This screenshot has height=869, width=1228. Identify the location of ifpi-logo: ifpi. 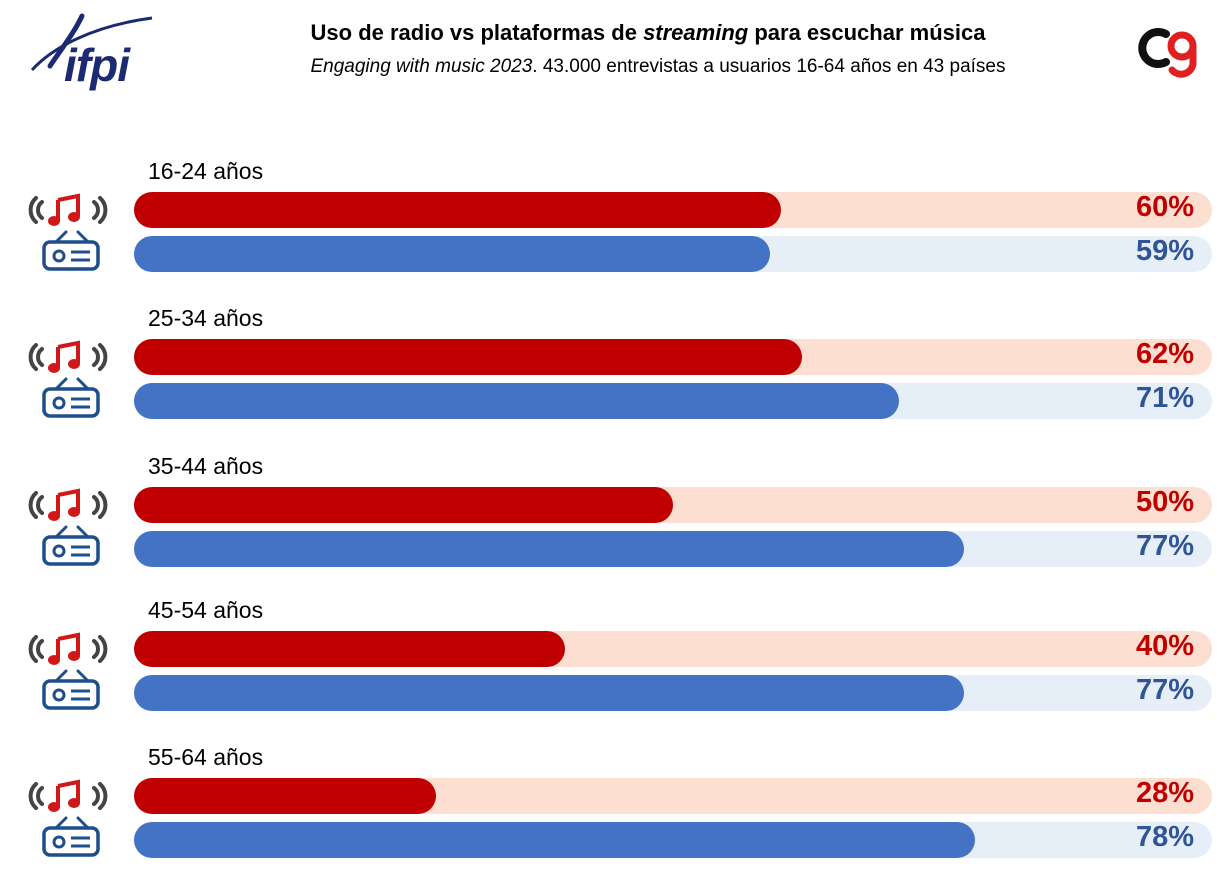
(92, 50).